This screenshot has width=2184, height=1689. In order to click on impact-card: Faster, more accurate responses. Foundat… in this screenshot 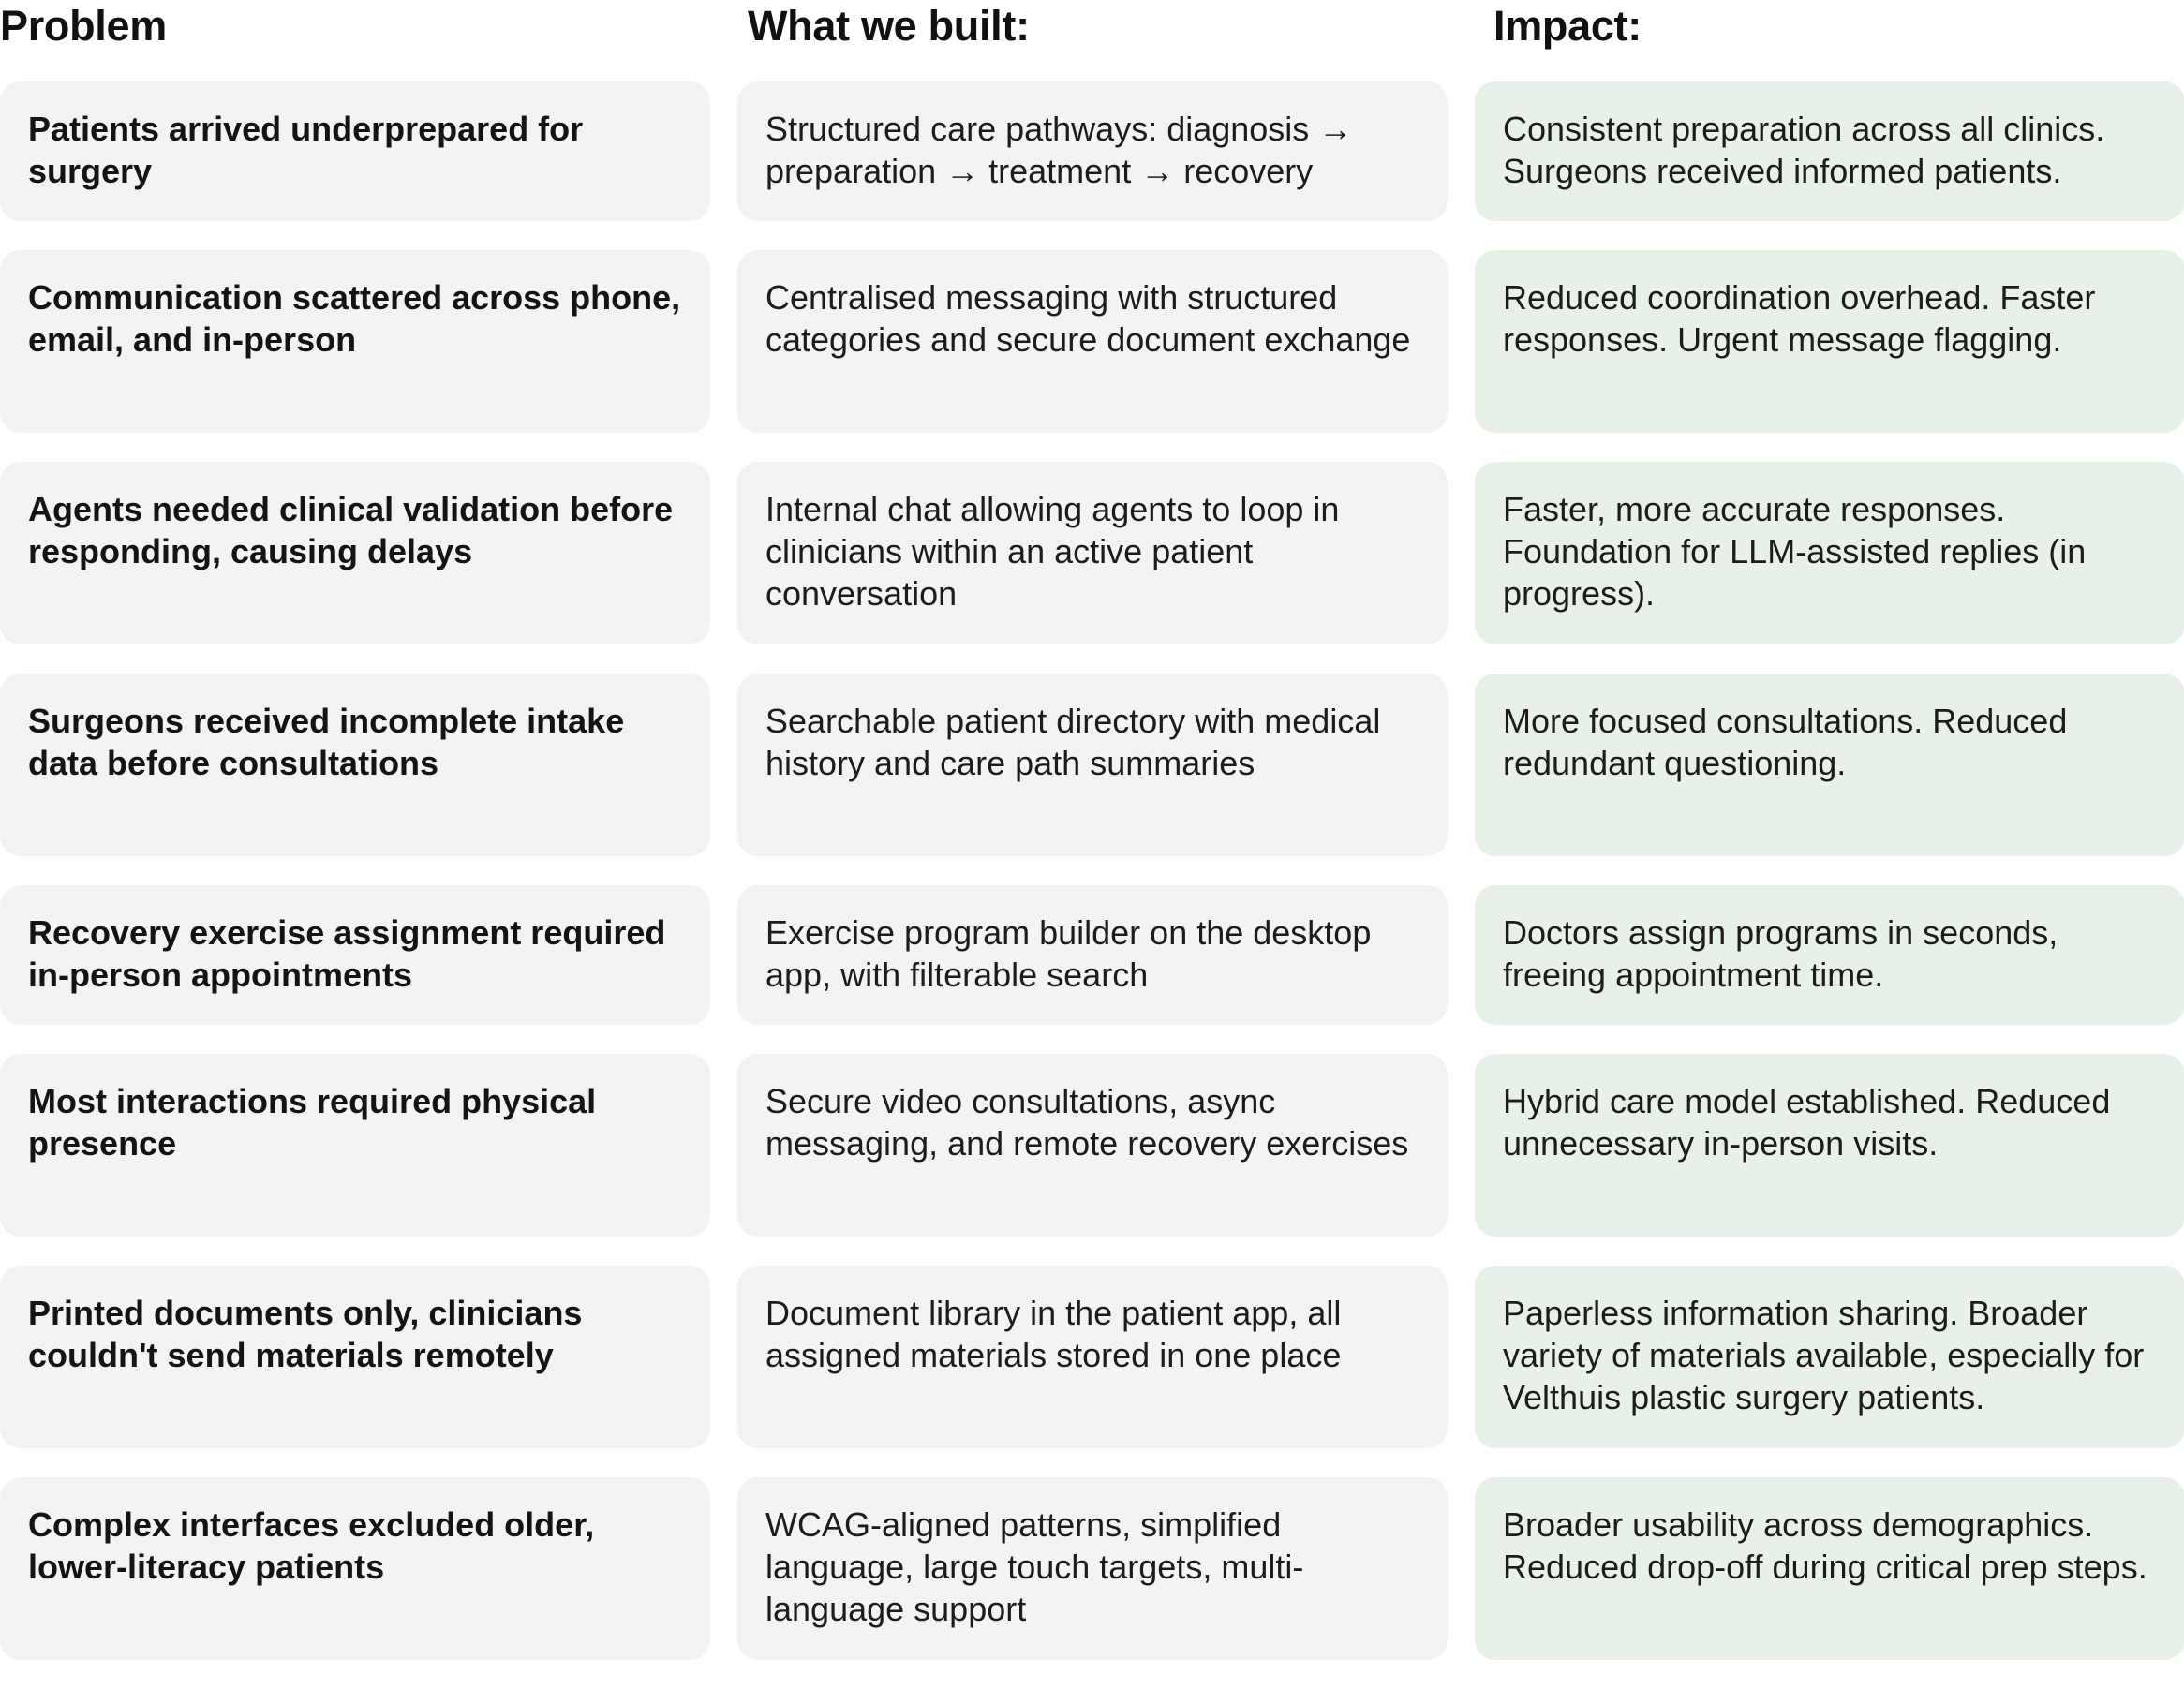, I will do `click(1829, 553)`.